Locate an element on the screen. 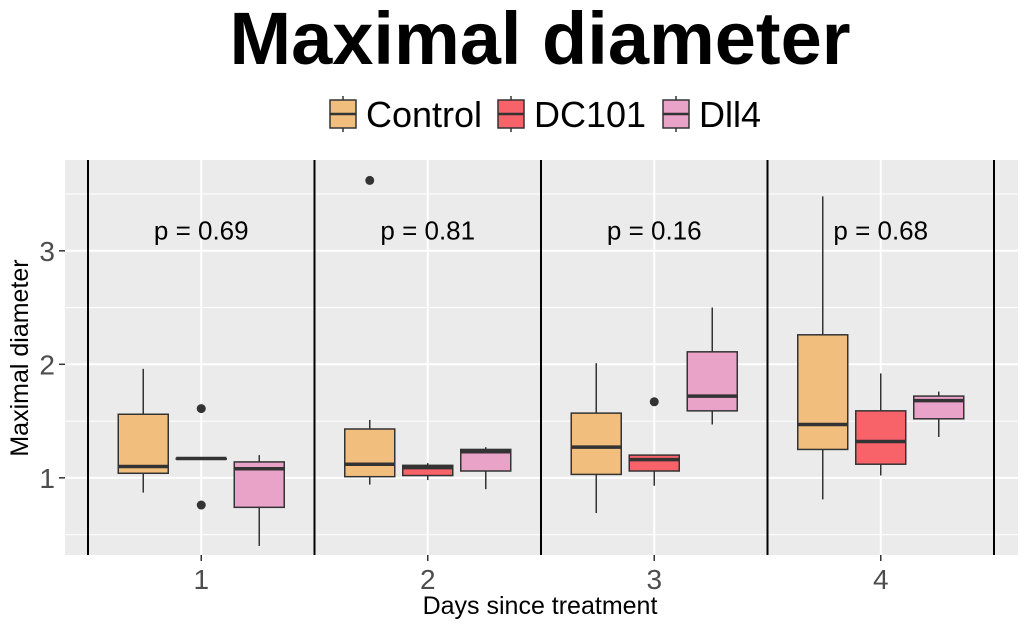 This screenshot has height=630, width=1024. x-tick-label: 1 is located at coordinates (201, 579).